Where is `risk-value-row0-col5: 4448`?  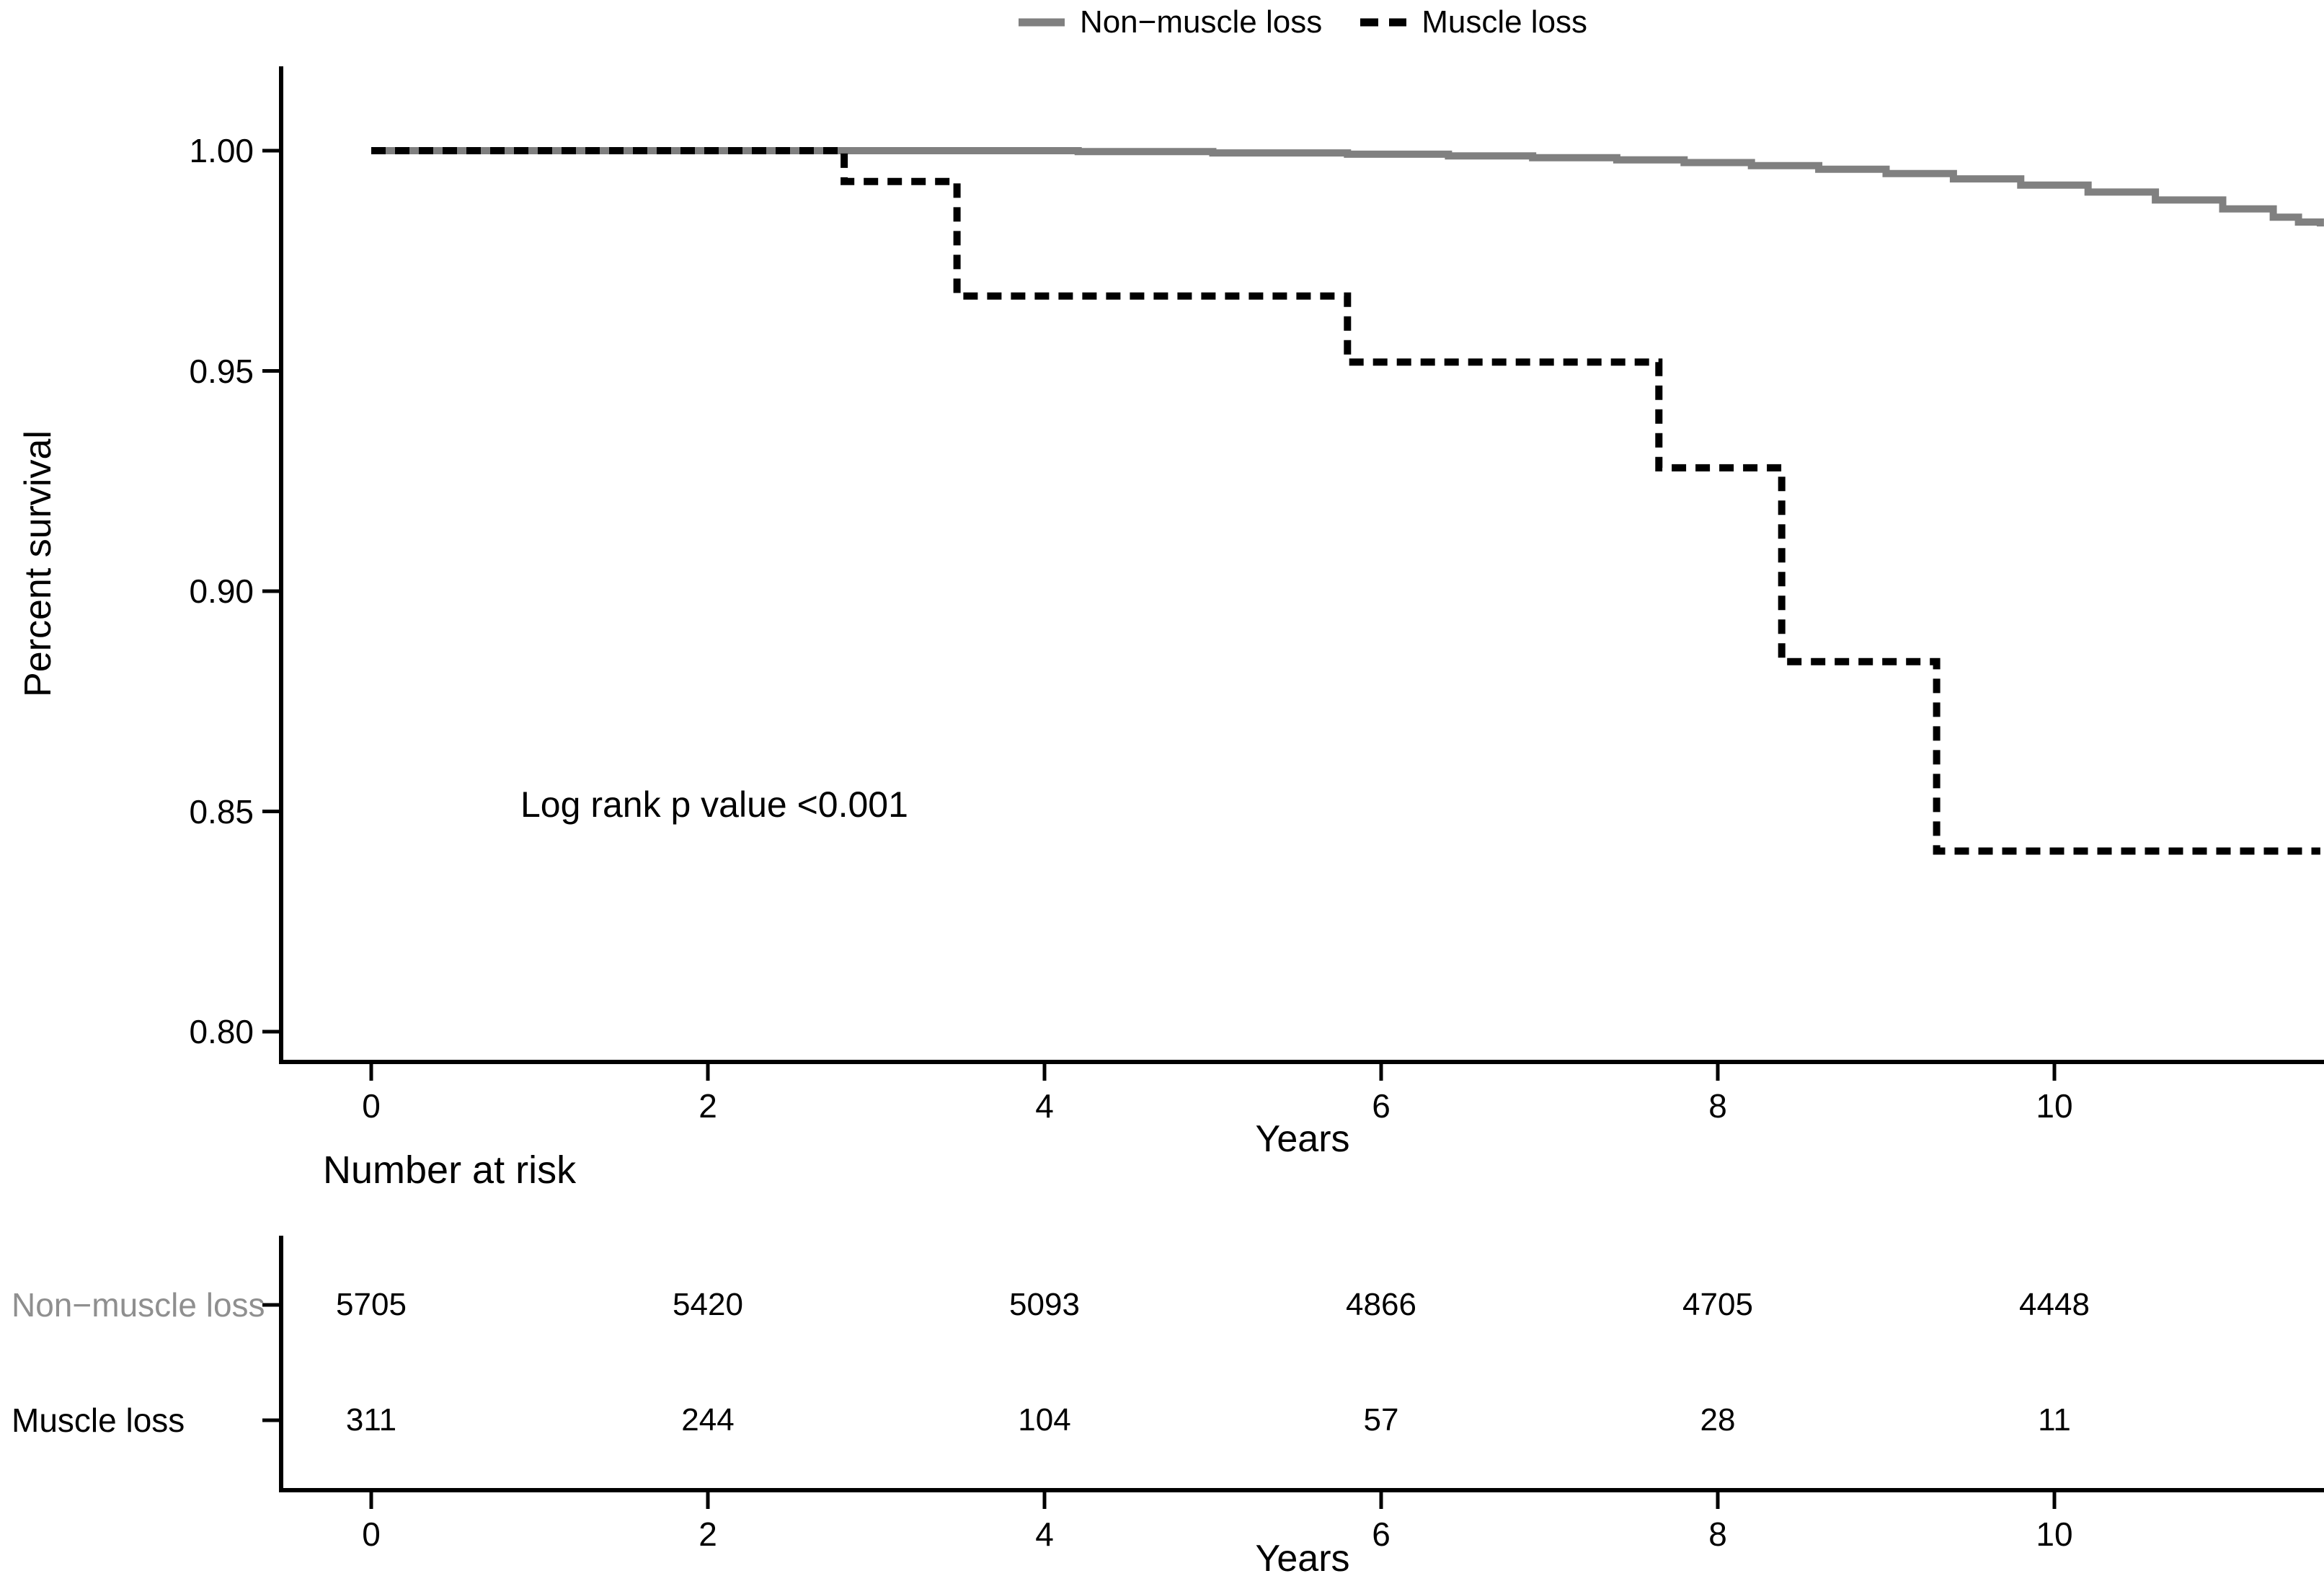 risk-value-row0-col5: 4448 is located at coordinates (2054, 1305).